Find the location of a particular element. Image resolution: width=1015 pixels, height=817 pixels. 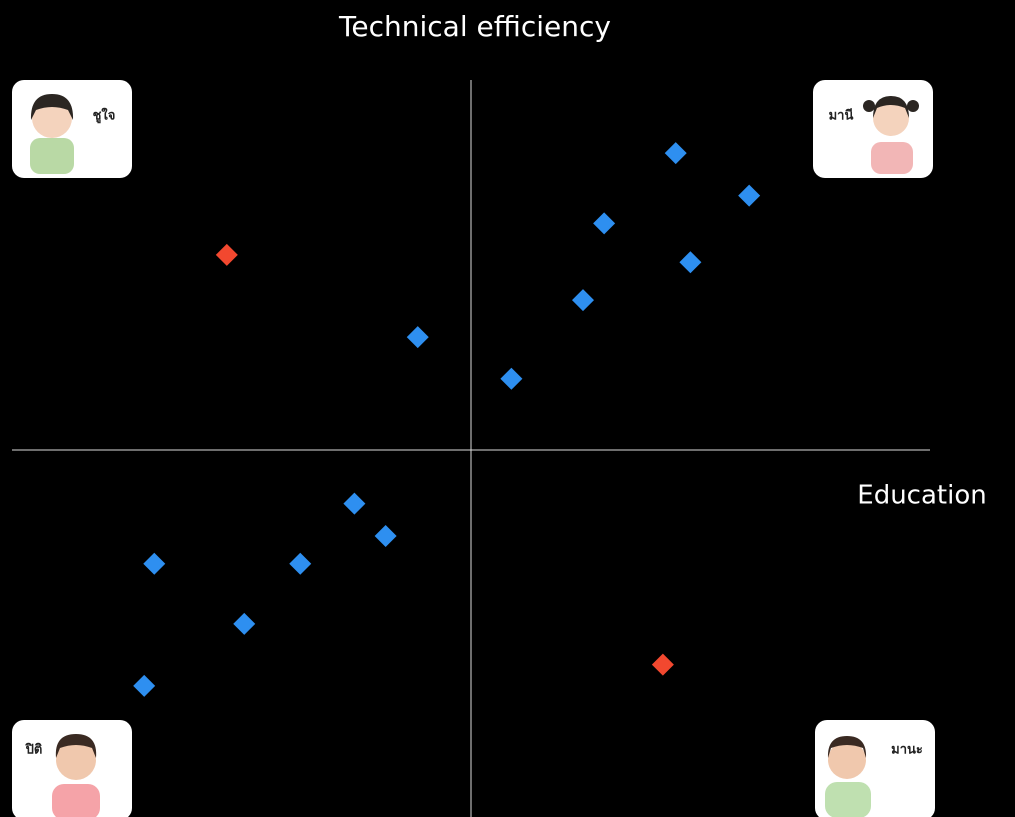

card-label: ปิติ is located at coordinates (34, 750).